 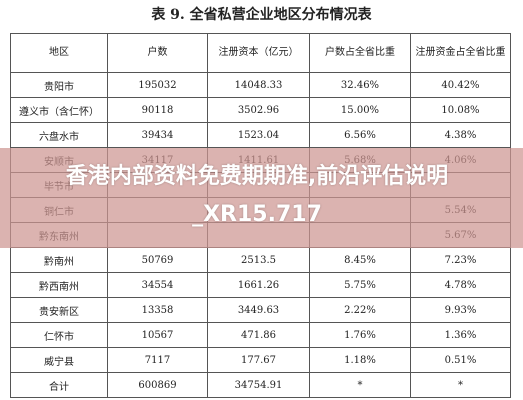 I want to click on table-row: 六盘水市 39434 1523.04 6.56% 4.38%, so click(x=260, y=135).